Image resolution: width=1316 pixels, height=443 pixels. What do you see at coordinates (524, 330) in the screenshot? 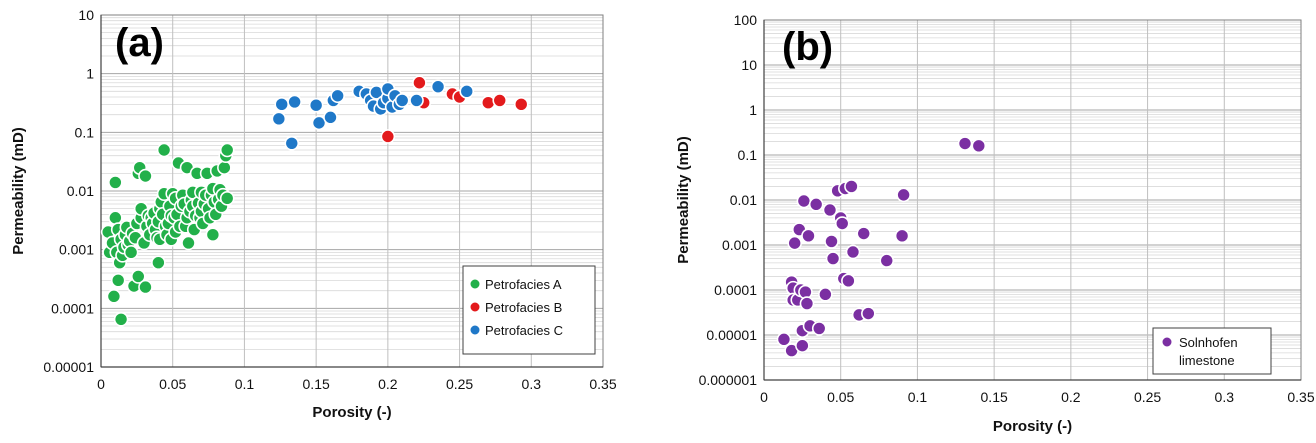
I see `legend-label: Petrofacies C` at bounding box center [524, 330].